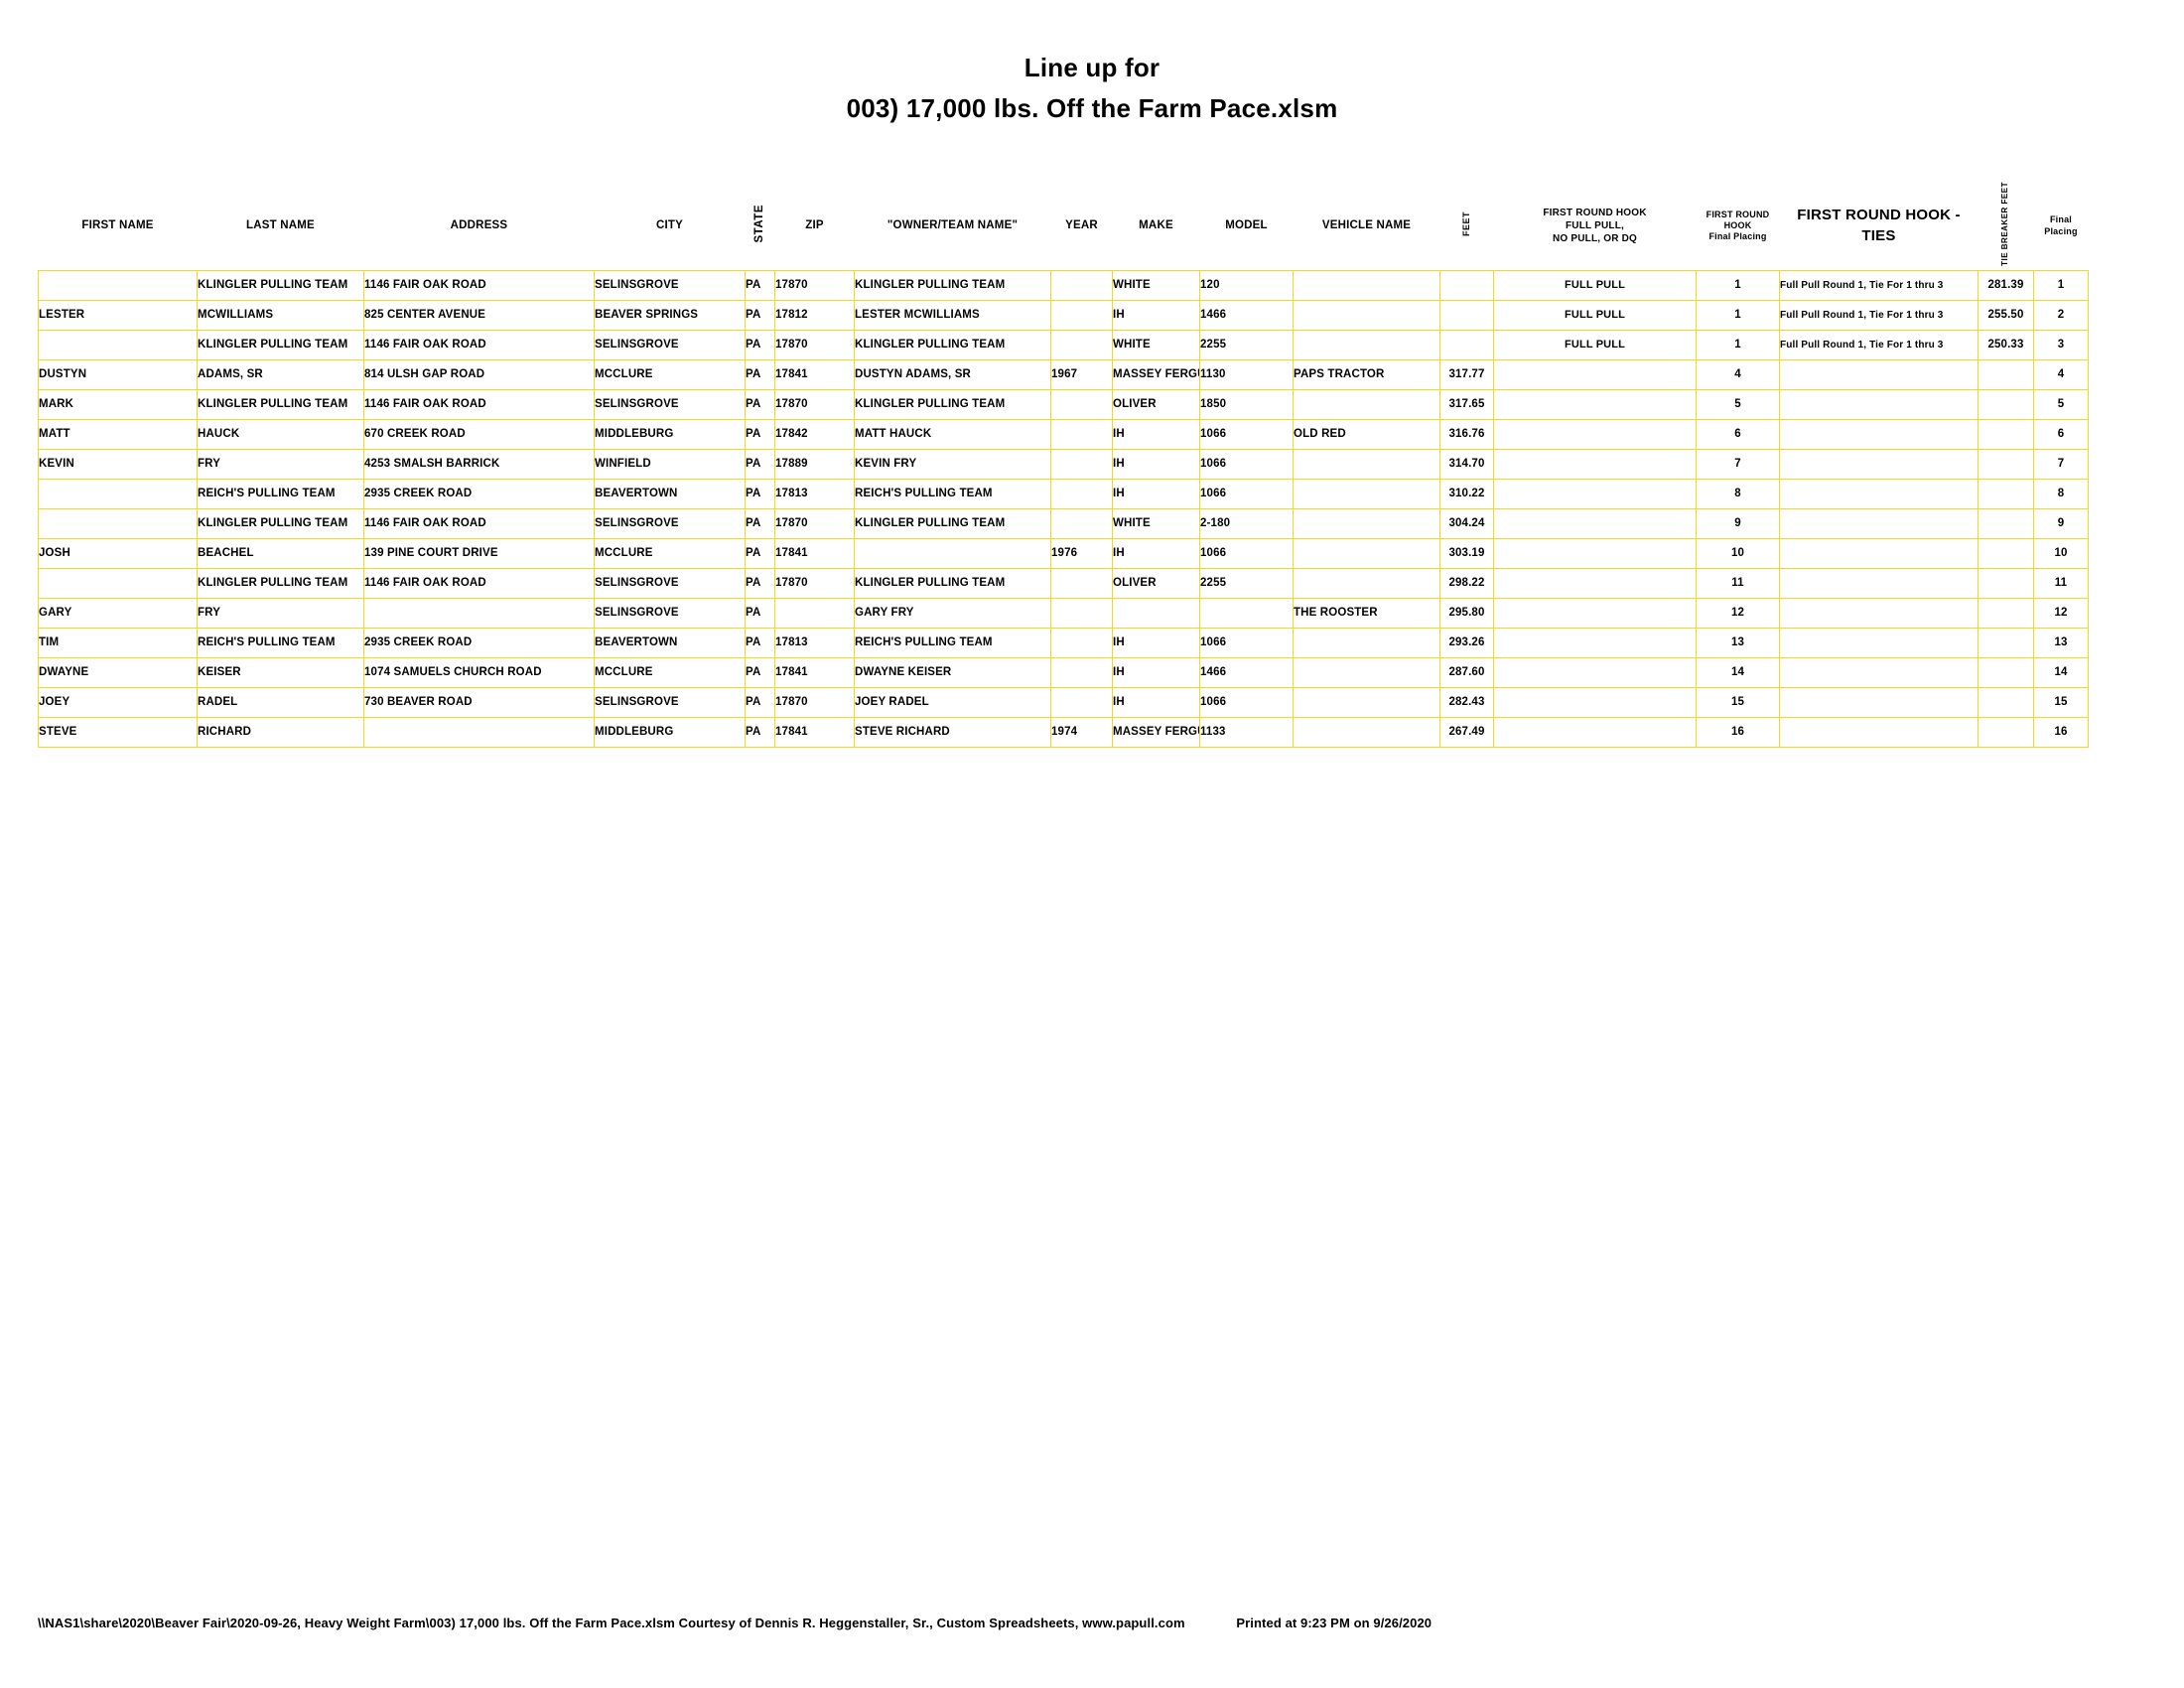  What do you see at coordinates (479, 733) in the screenshot?
I see `cell-address` at bounding box center [479, 733].